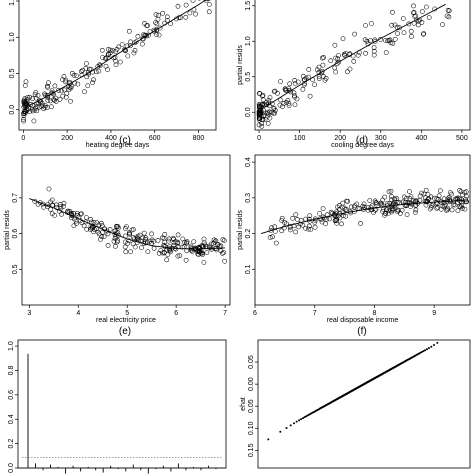  I want to click on trend-line, so click(115, 54).